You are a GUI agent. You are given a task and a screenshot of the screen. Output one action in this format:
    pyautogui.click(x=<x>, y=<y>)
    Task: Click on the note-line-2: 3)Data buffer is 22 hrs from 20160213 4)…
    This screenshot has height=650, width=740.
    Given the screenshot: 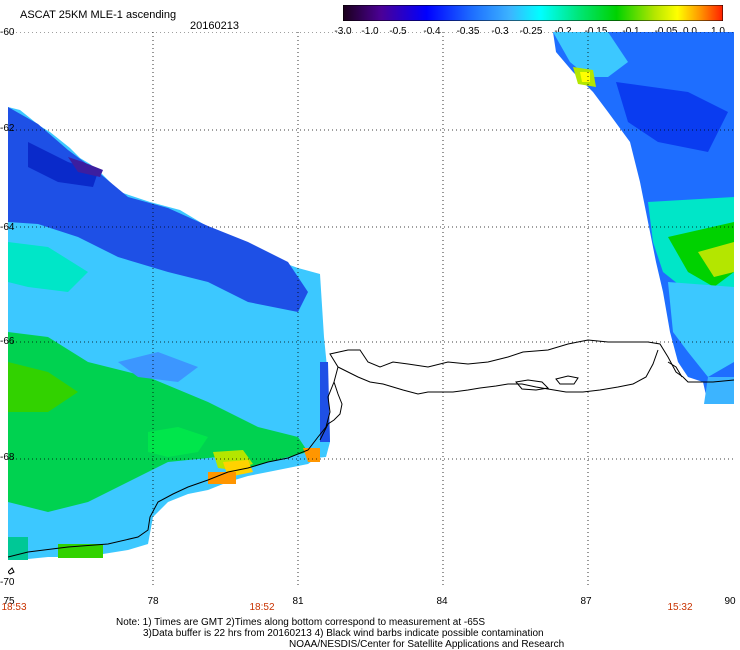 What is the action you would take?
    pyautogui.click(x=343, y=633)
    